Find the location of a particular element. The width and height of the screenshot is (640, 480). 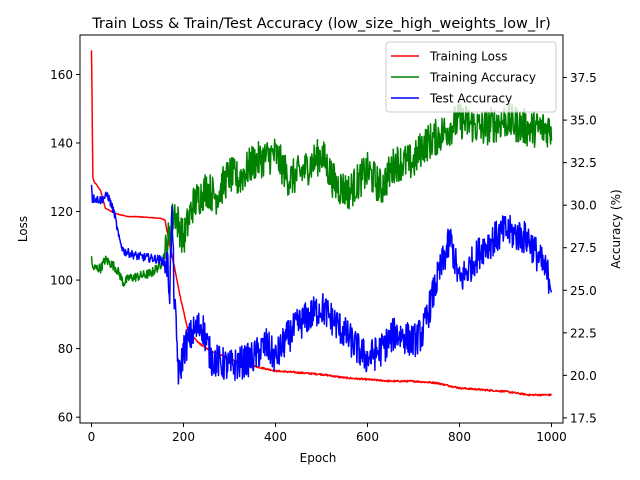

right-axis-ticks: 17.5 20.0 22.5 25.0 27.5 30.0 32.5 35.0 37.5 is located at coordinates (580, 248).